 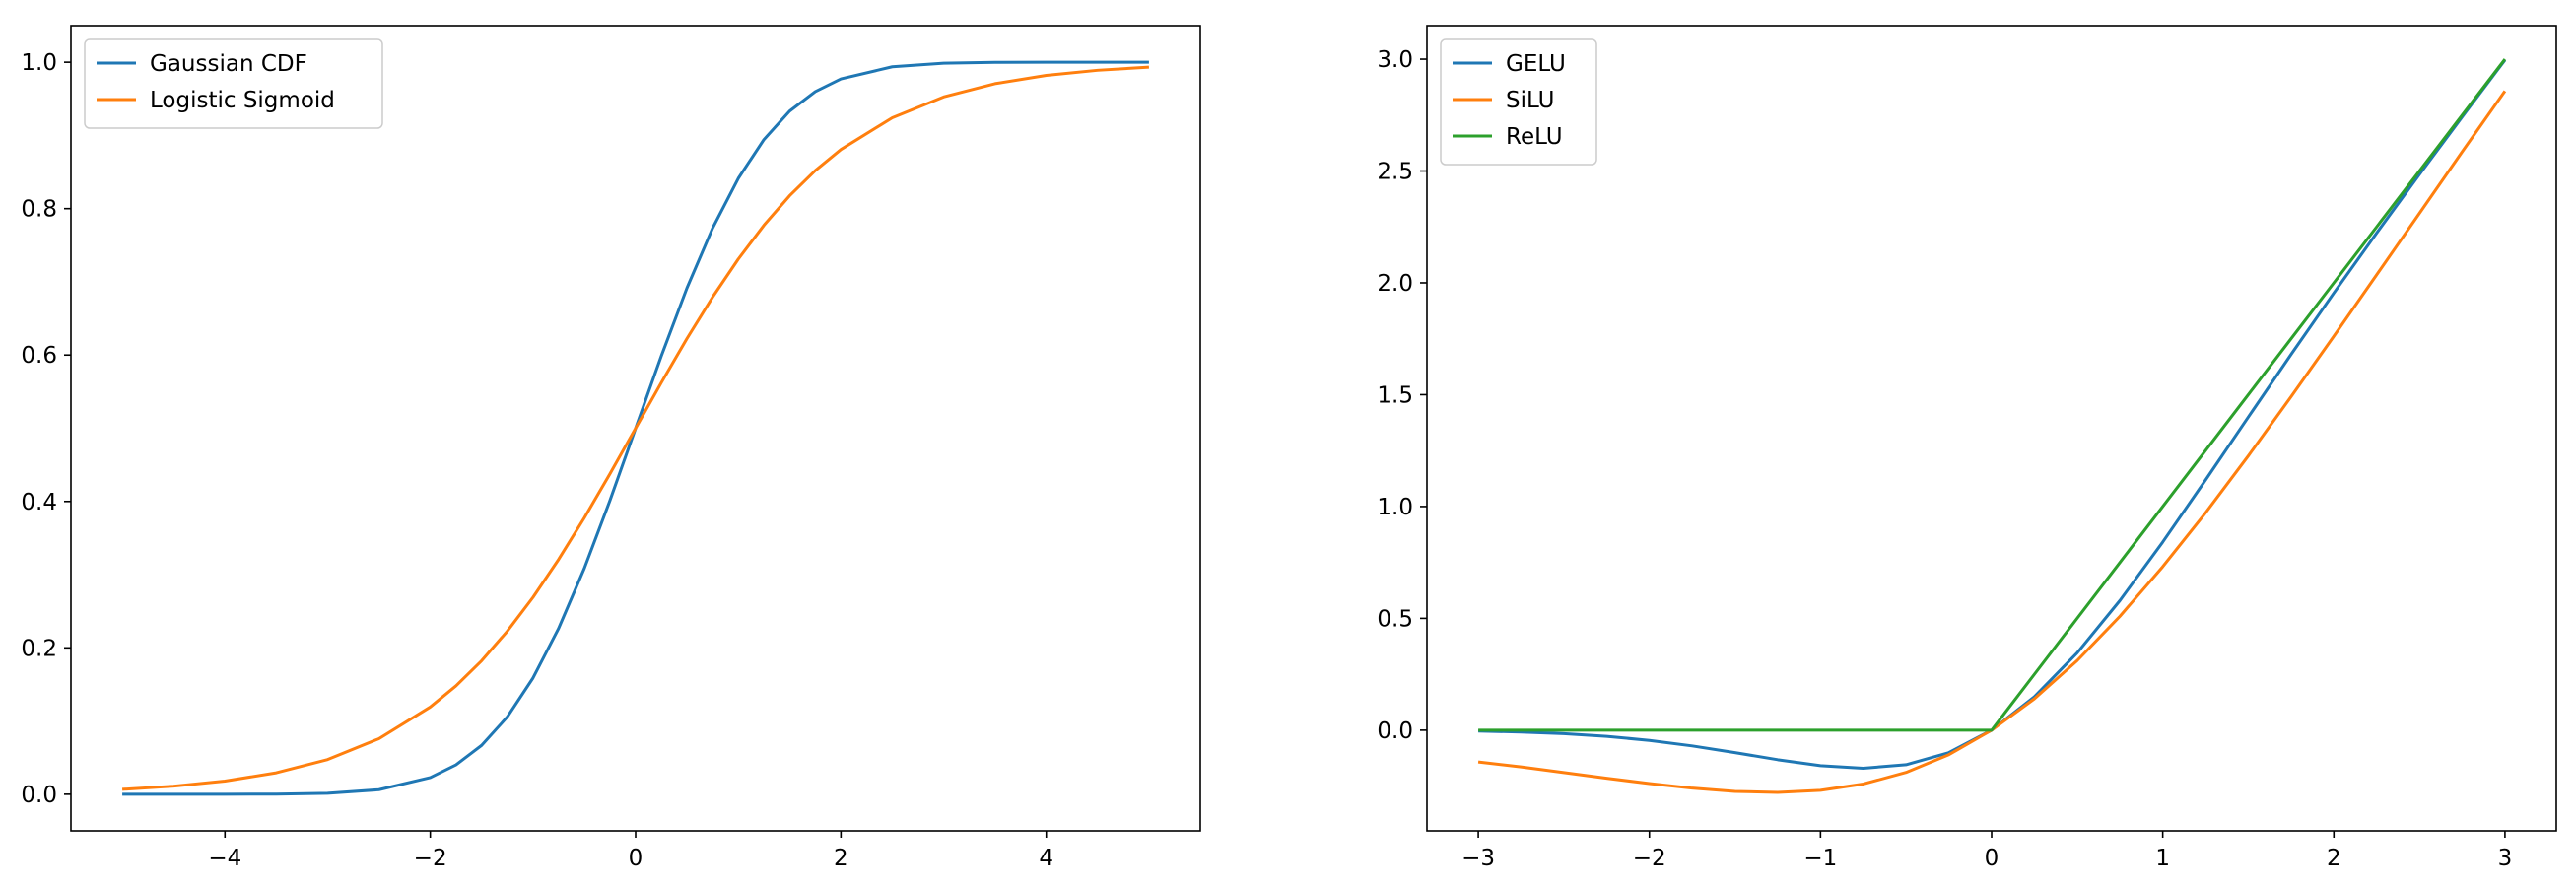 I want to click on legend-label: Gaussian CDF, so click(x=228, y=64).